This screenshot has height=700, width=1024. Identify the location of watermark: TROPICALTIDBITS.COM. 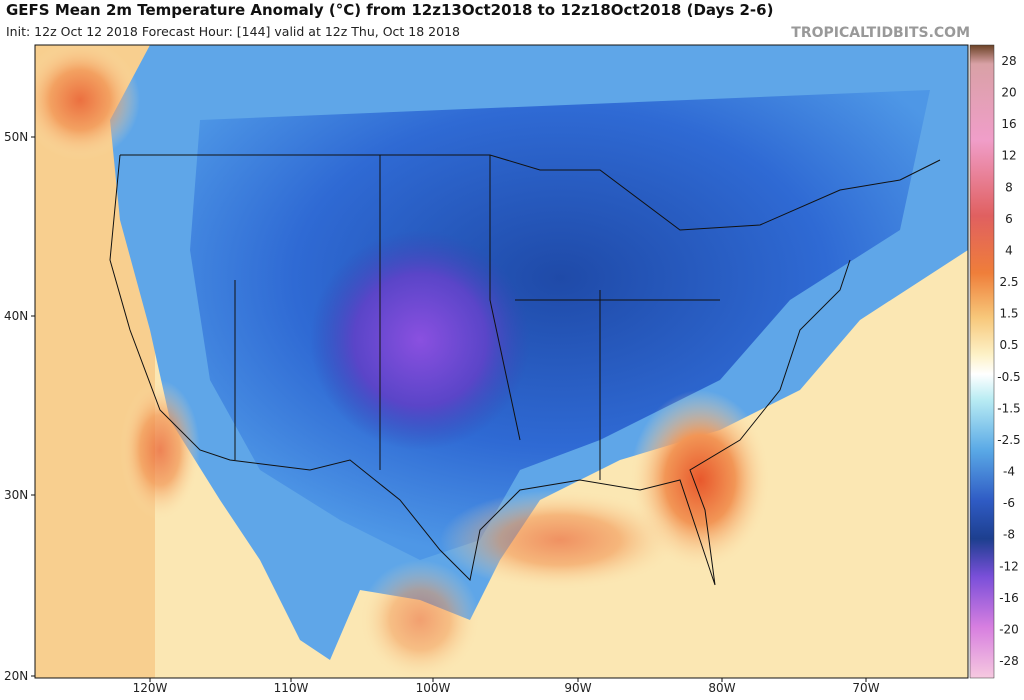
(880, 33).